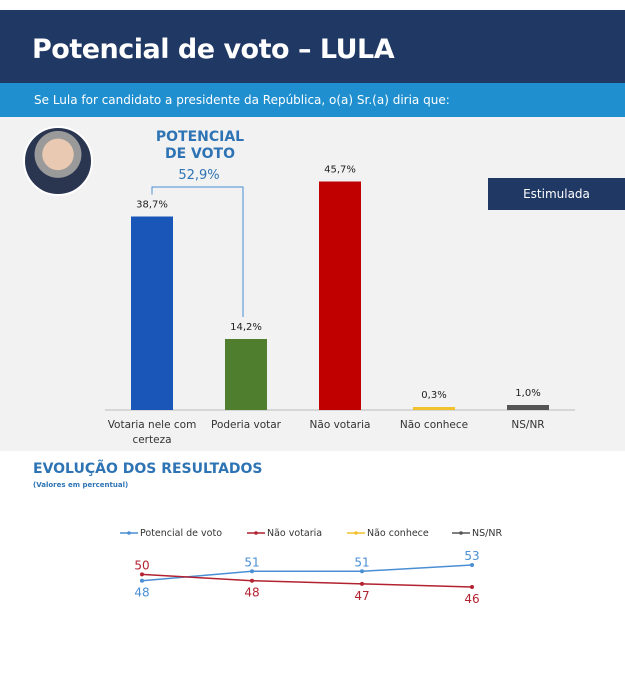  What do you see at coordinates (340, 170) in the screenshot?
I see `value-label: 45,7%` at bounding box center [340, 170].